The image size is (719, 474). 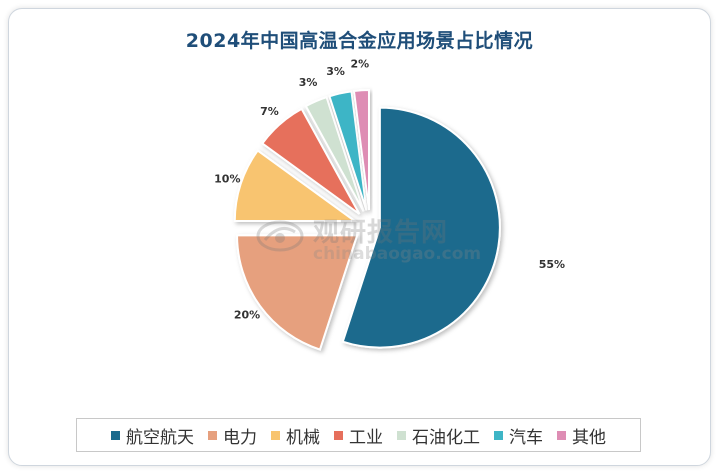 What do you see at coordinates (335, 71) in the screenshot?
I see `data-label-6: 3%` at bounding box center [335, 71].